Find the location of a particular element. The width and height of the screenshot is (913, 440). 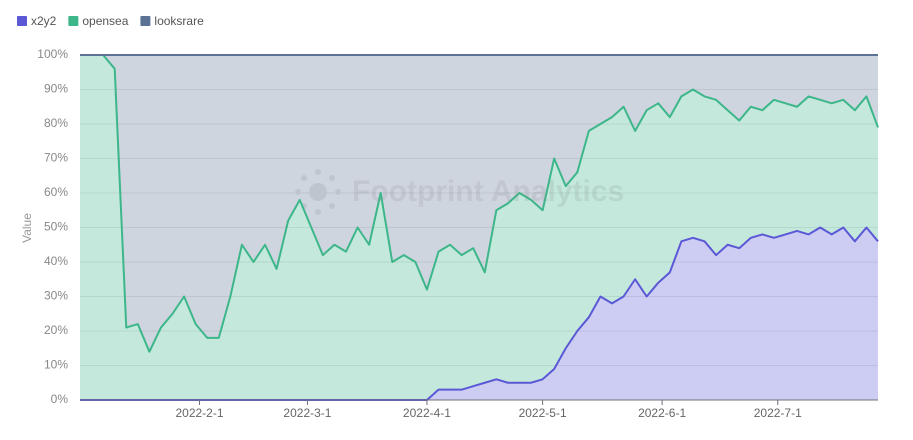

watermark: Footprint Analytics is located at coordinates (488, 191).